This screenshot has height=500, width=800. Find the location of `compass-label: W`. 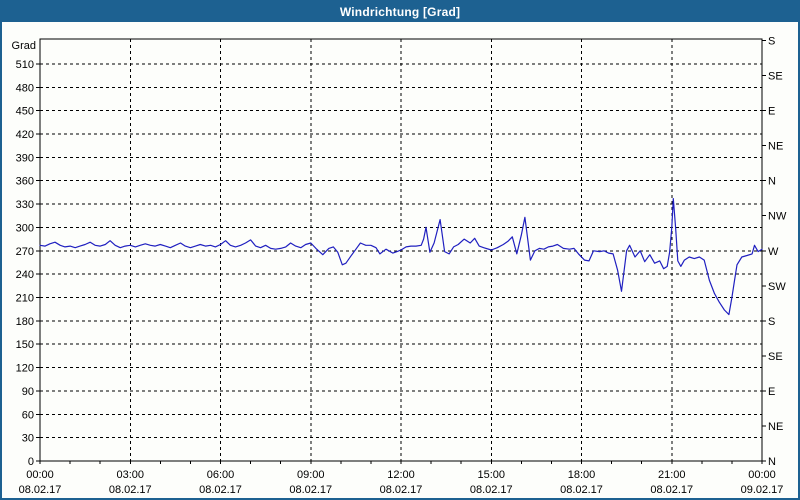

compass-label: W is located at coordinates (773, 252).